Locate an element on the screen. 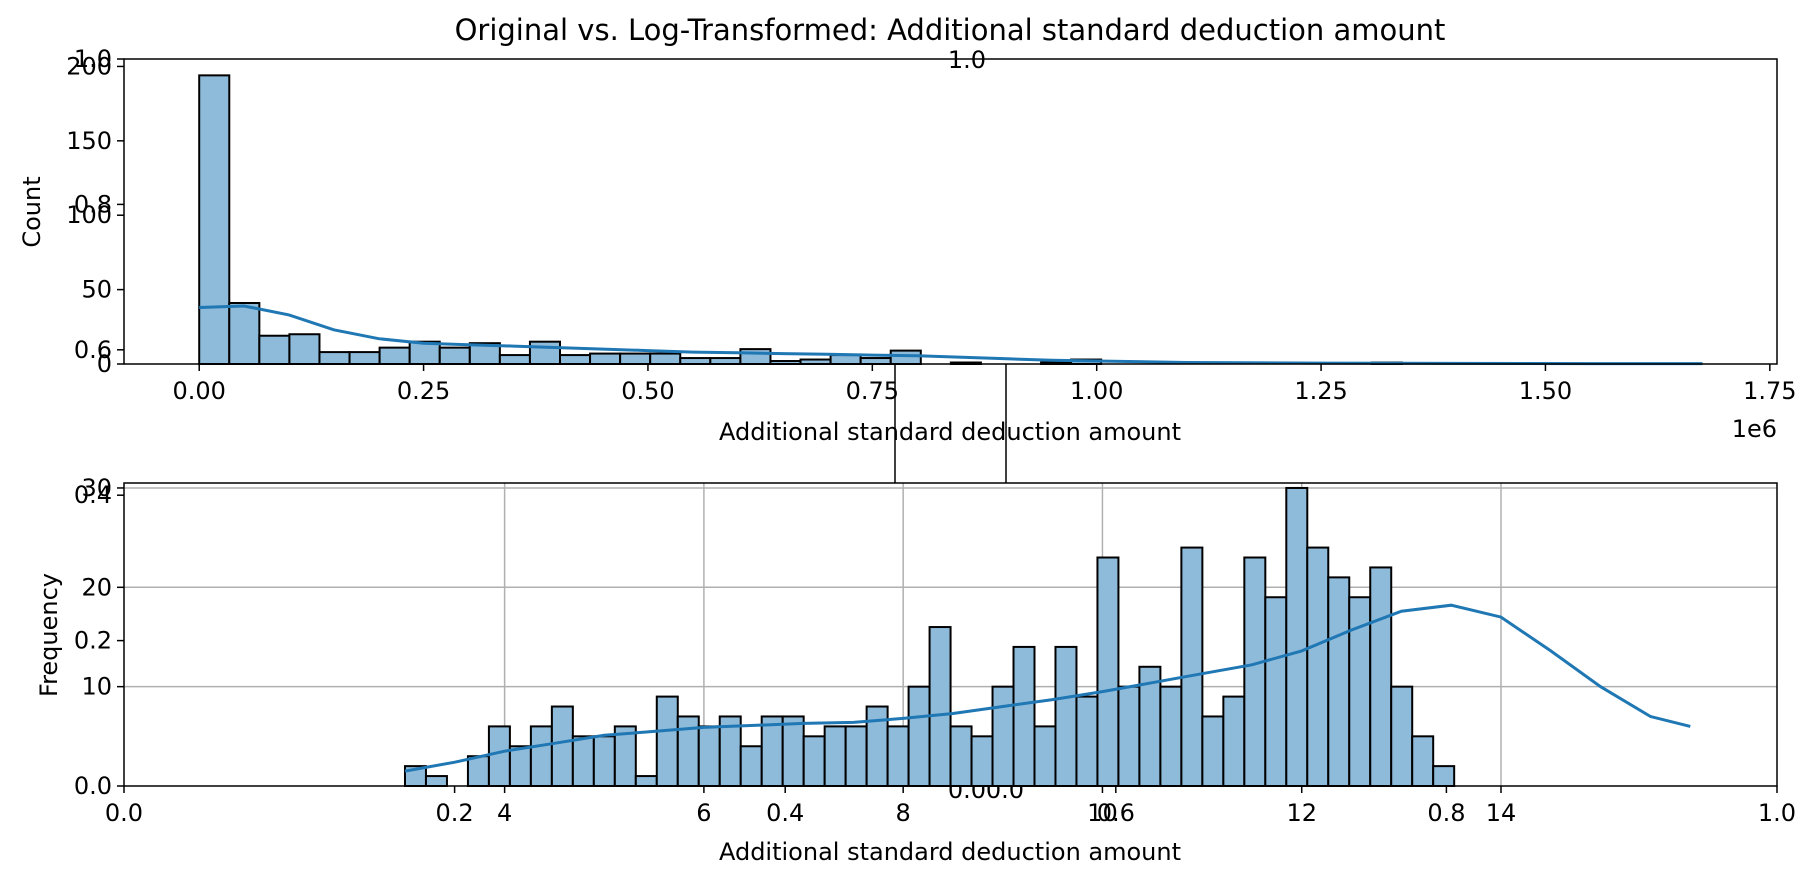 The width and height of the screenshot is (1816, 886). background-x-tick-label: 0.6 is located at coordinates (1116, 813).